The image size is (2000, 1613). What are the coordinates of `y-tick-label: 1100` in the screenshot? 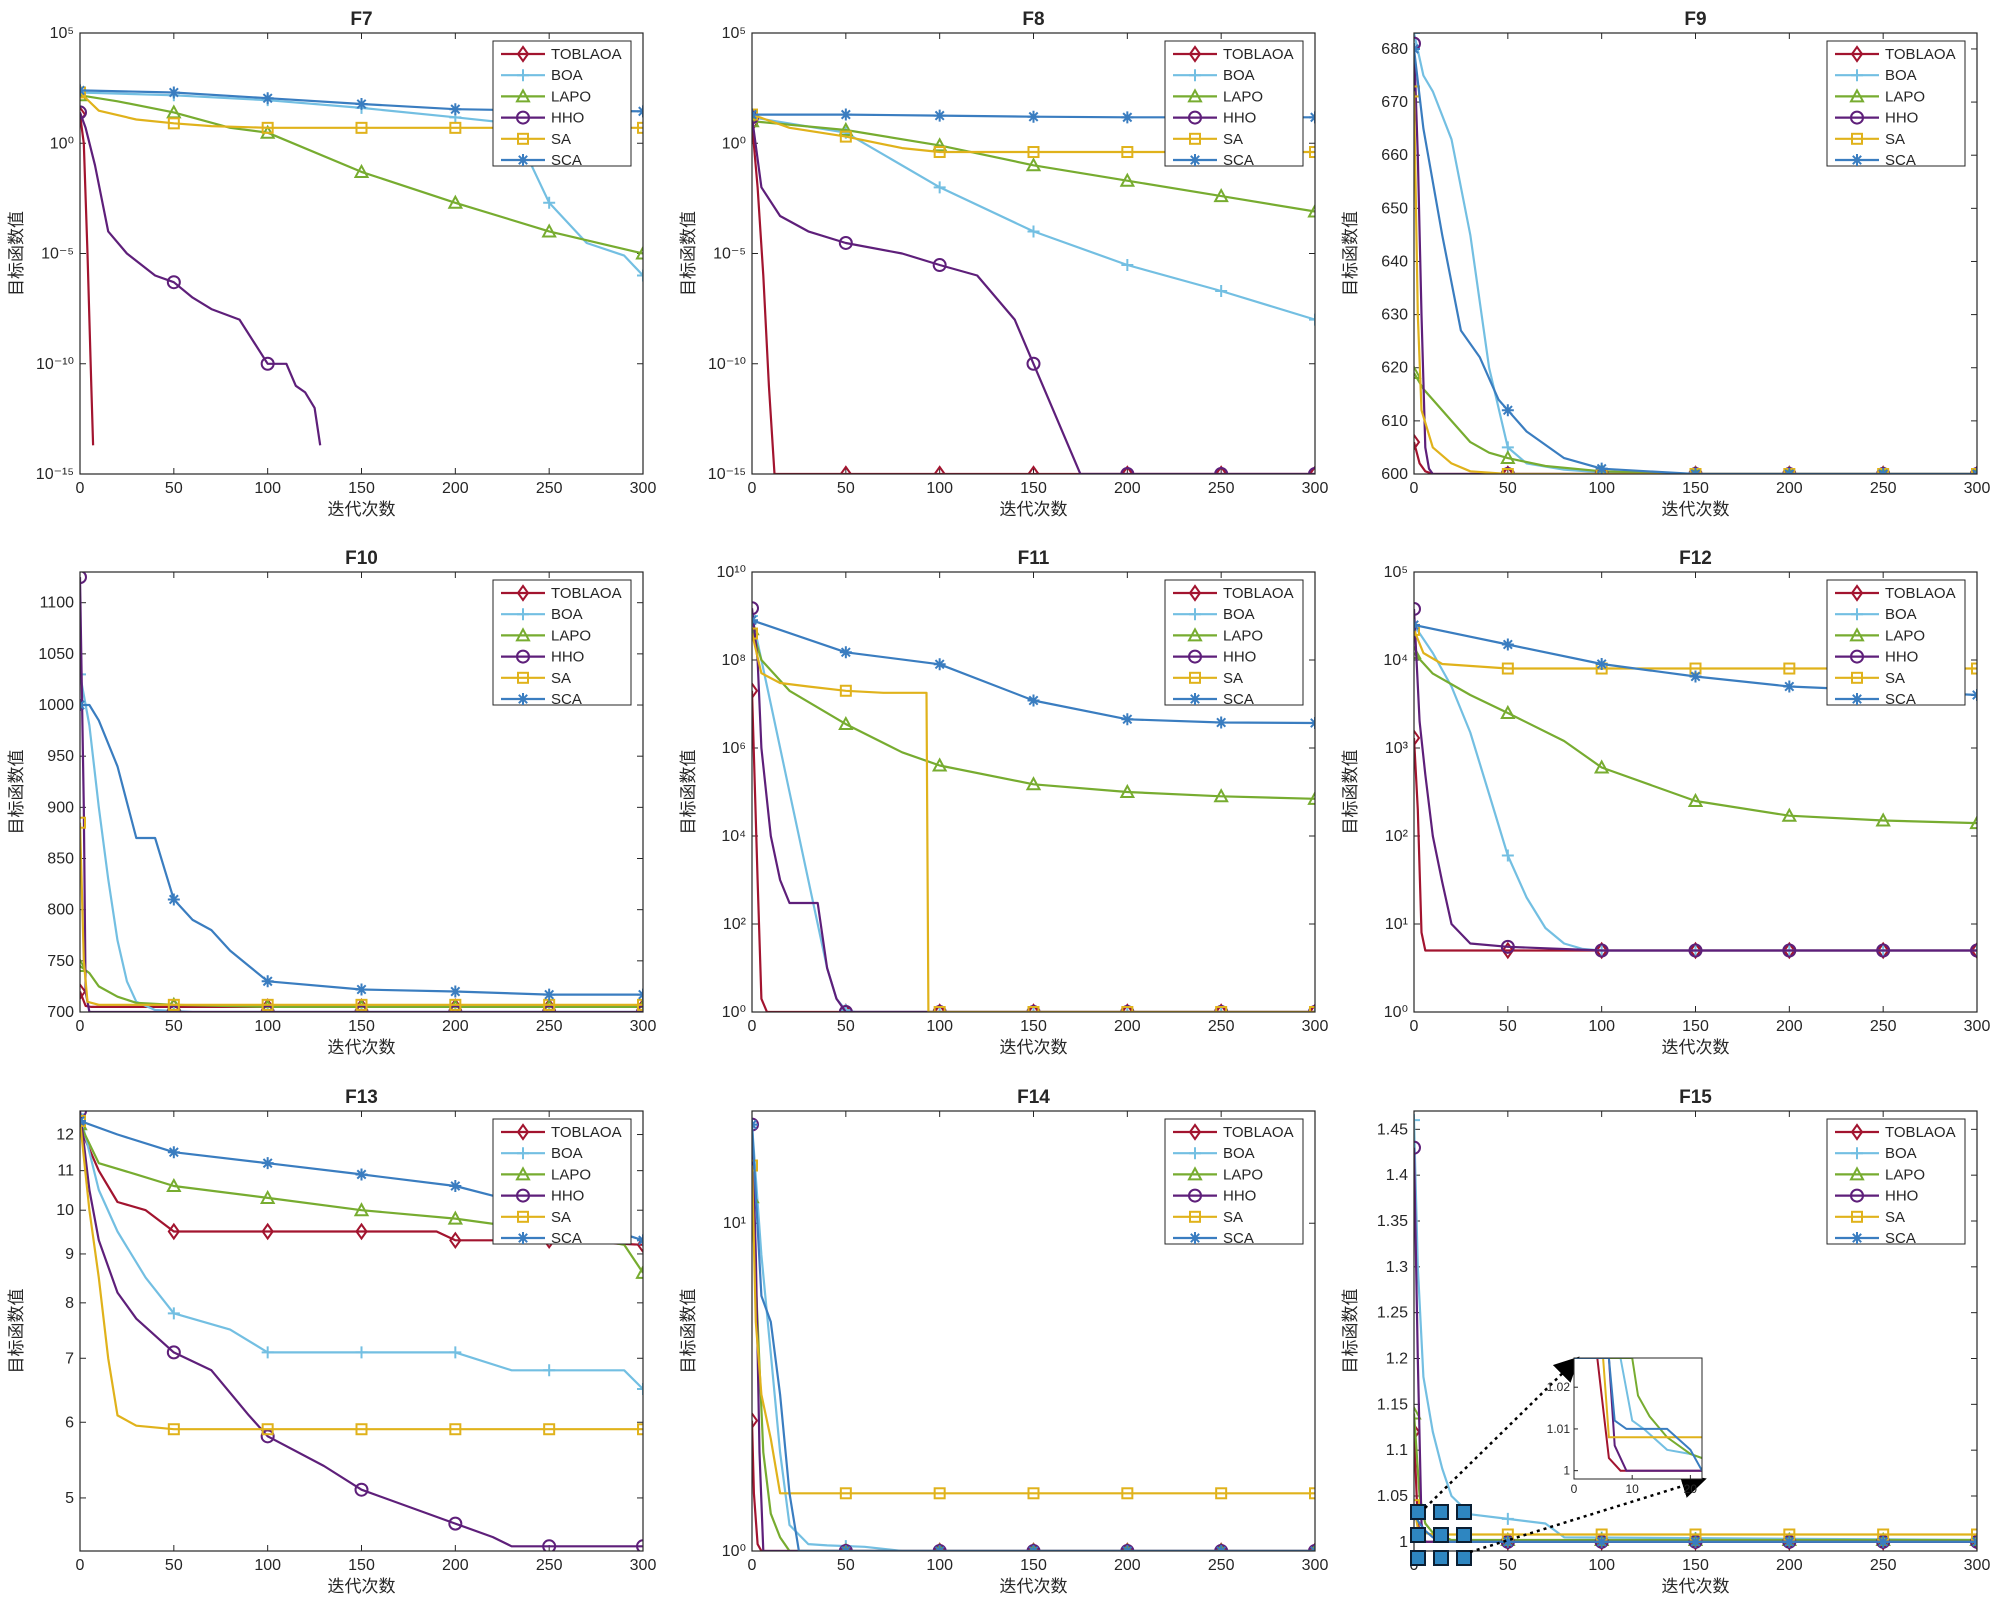 It's located at (57, 603).